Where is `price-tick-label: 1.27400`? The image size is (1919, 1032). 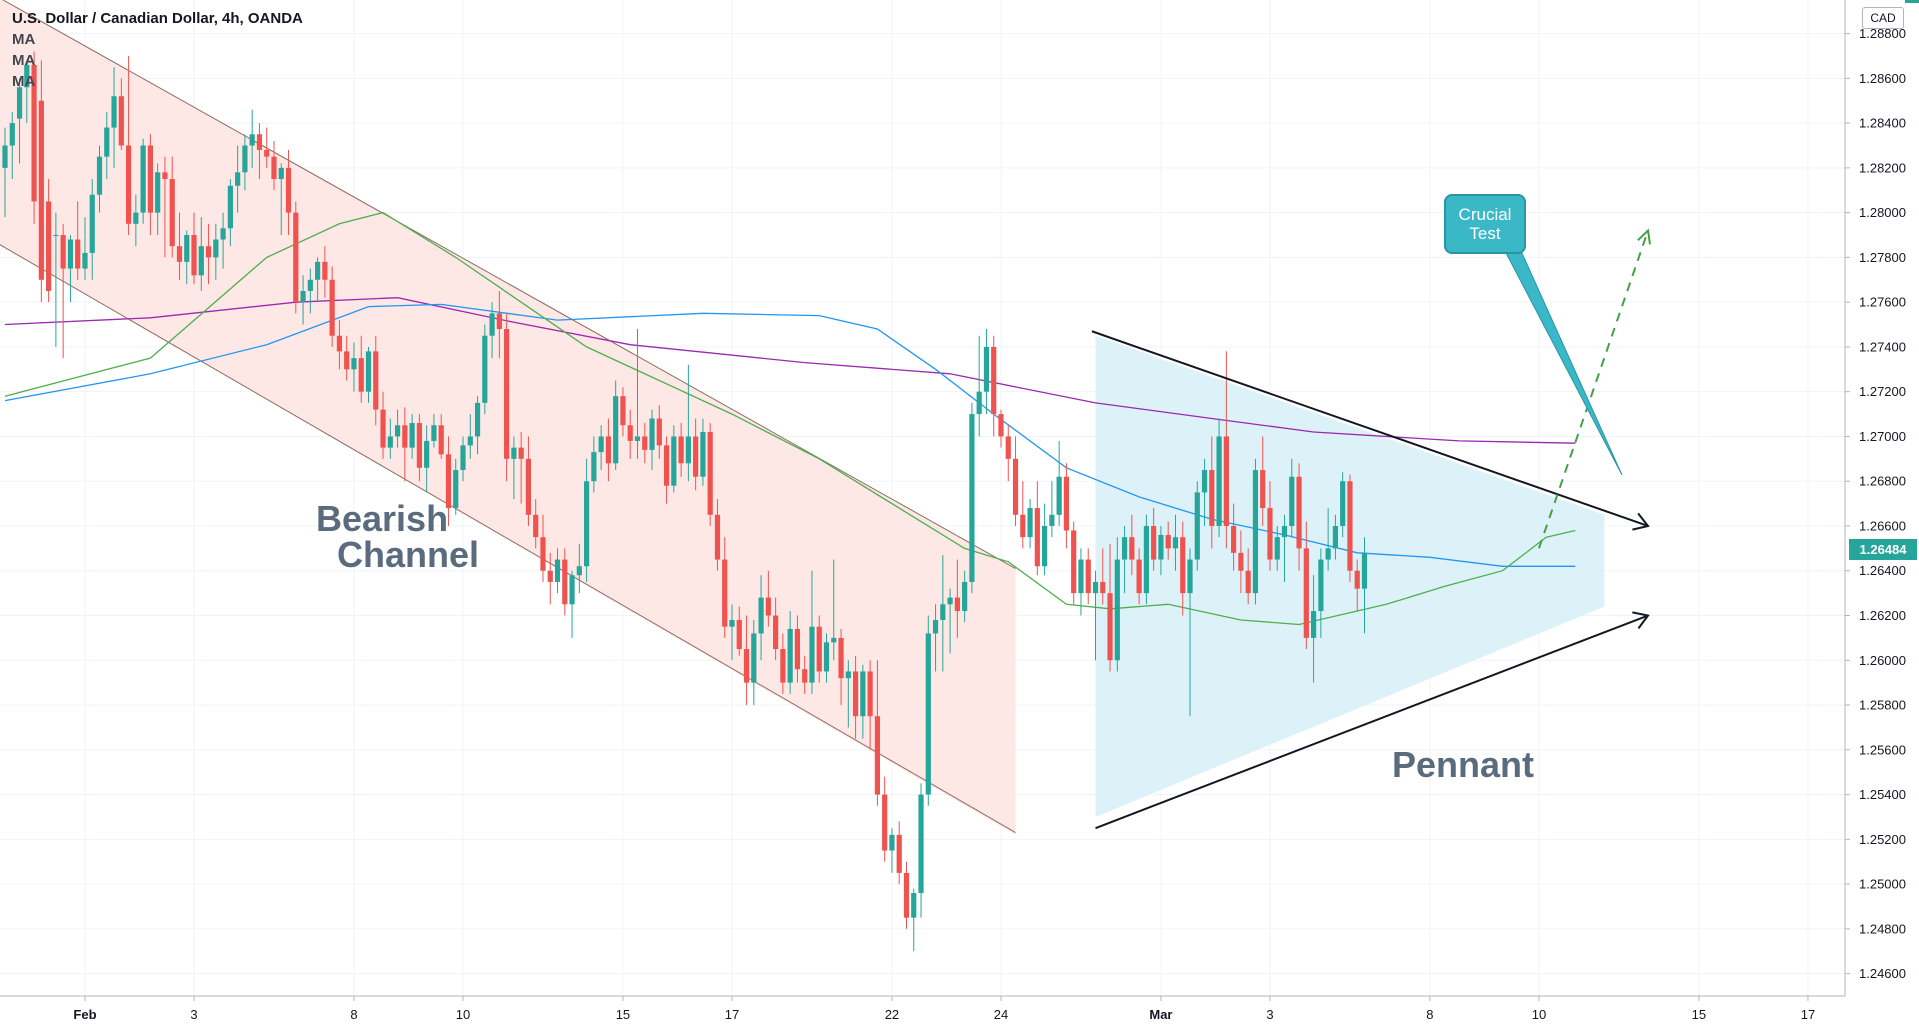
price-tick-label: 1.27400 is located at coordinates (1882, 346).